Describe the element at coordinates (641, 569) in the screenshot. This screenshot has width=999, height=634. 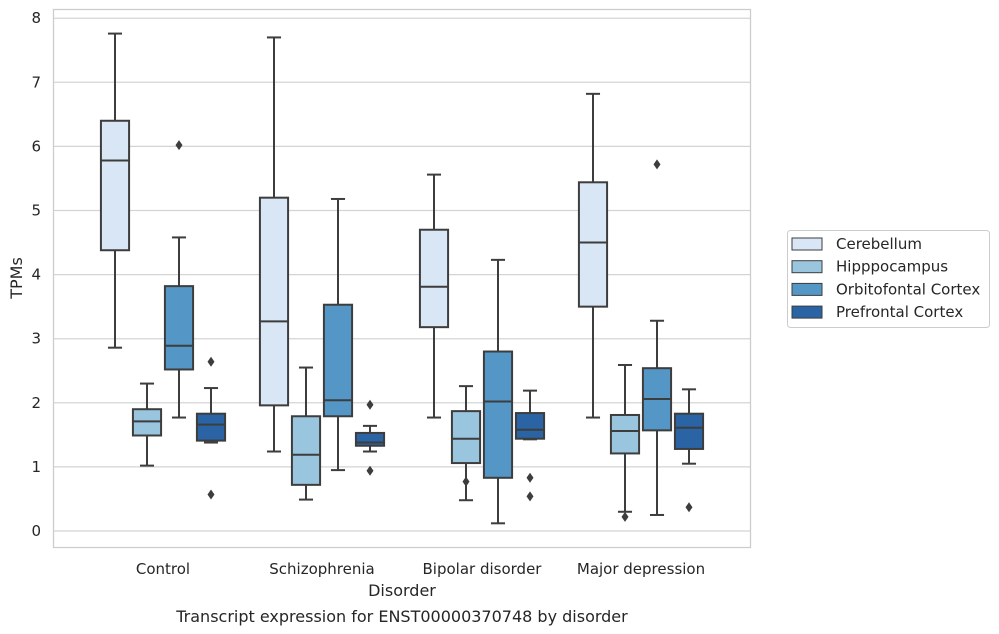
I see `x-tick-label: Major depression` at that location.